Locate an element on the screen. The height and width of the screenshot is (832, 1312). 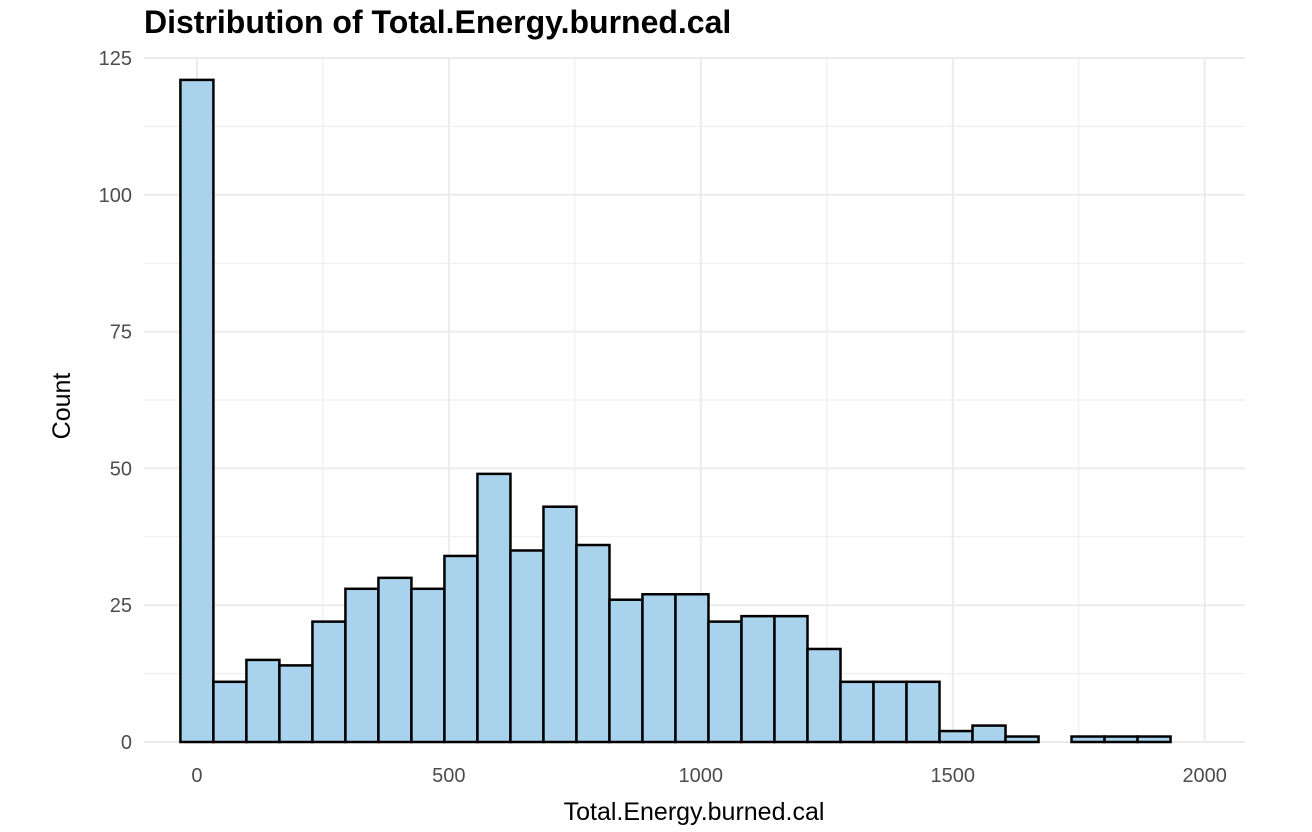
y-tick-label: 125 is located at coordinates (115, 59).